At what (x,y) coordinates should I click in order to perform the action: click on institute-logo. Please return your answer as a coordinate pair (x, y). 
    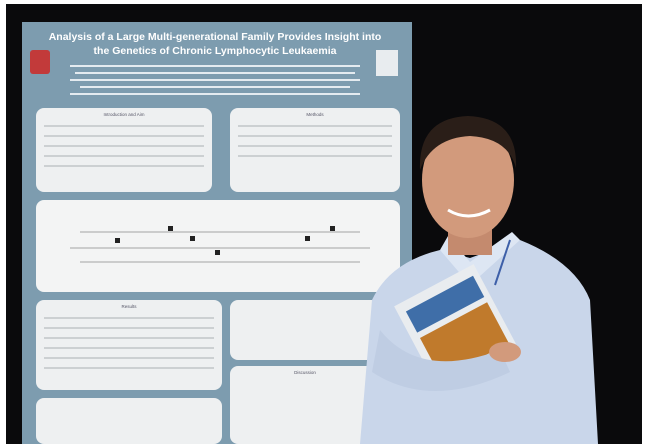
    Looking at the image, I should click on (387, 63).